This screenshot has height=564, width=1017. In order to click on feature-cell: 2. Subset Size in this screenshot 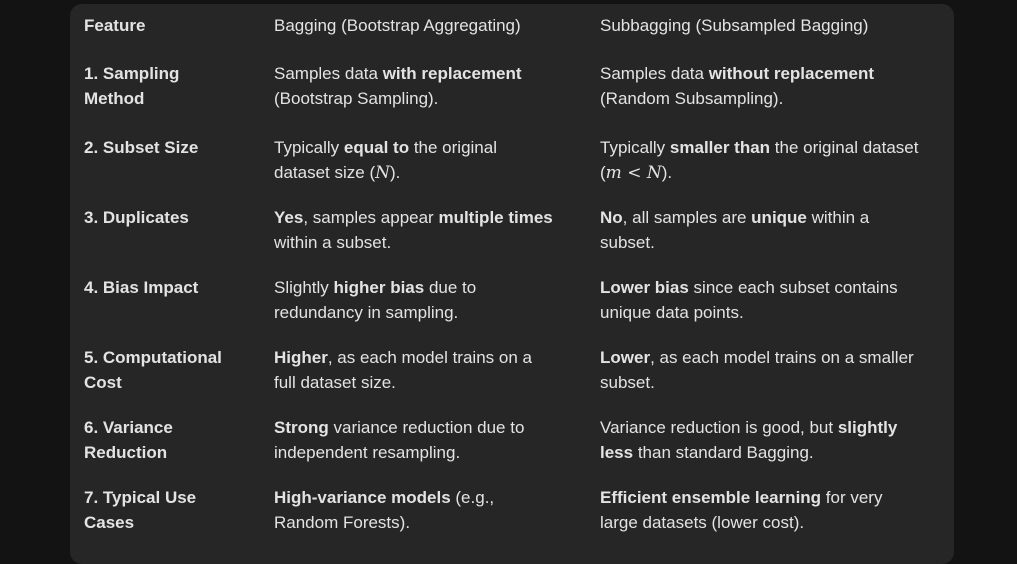, I will do `click(179, 163)`.